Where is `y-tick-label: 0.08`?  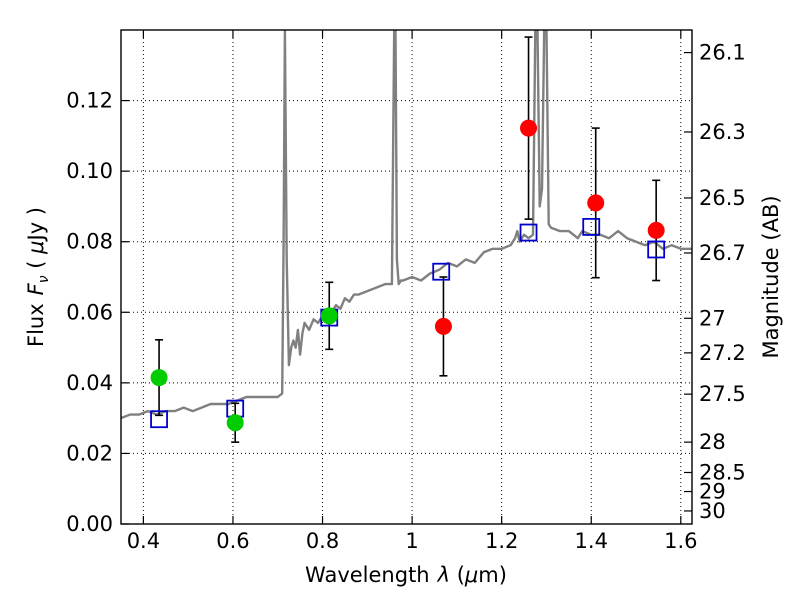 y-tick-label: 0.08 is located at coordinates (89, 242).